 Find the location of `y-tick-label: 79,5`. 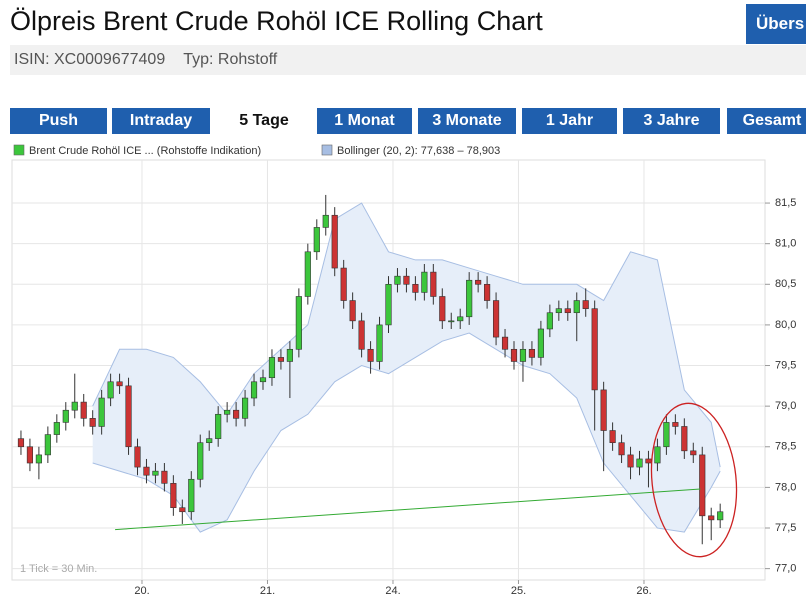

y-tick-label: 79,5 is located at coordinates (785, 365).